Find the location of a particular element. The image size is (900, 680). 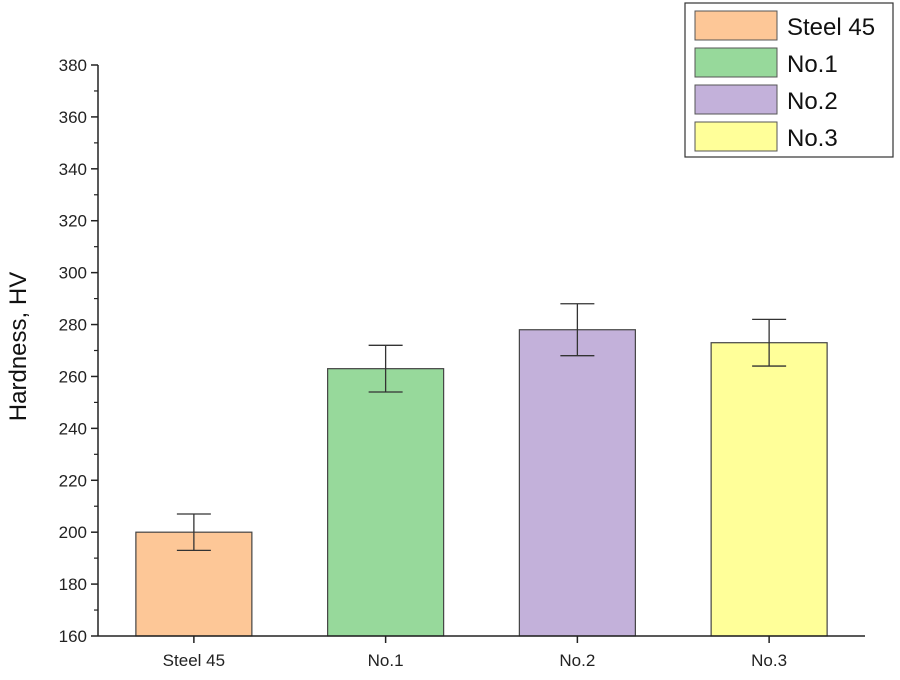

y-axis-title: Hardness, HV is located at coordinates (18, 346).